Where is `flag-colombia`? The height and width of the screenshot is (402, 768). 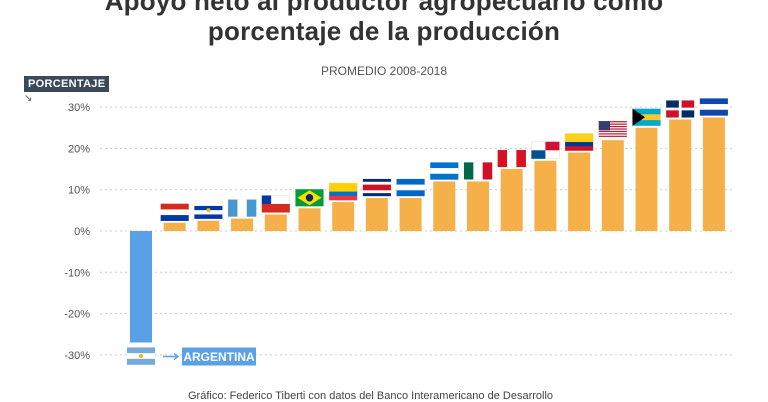
flag-colombia is located at coordinates (579, 142).